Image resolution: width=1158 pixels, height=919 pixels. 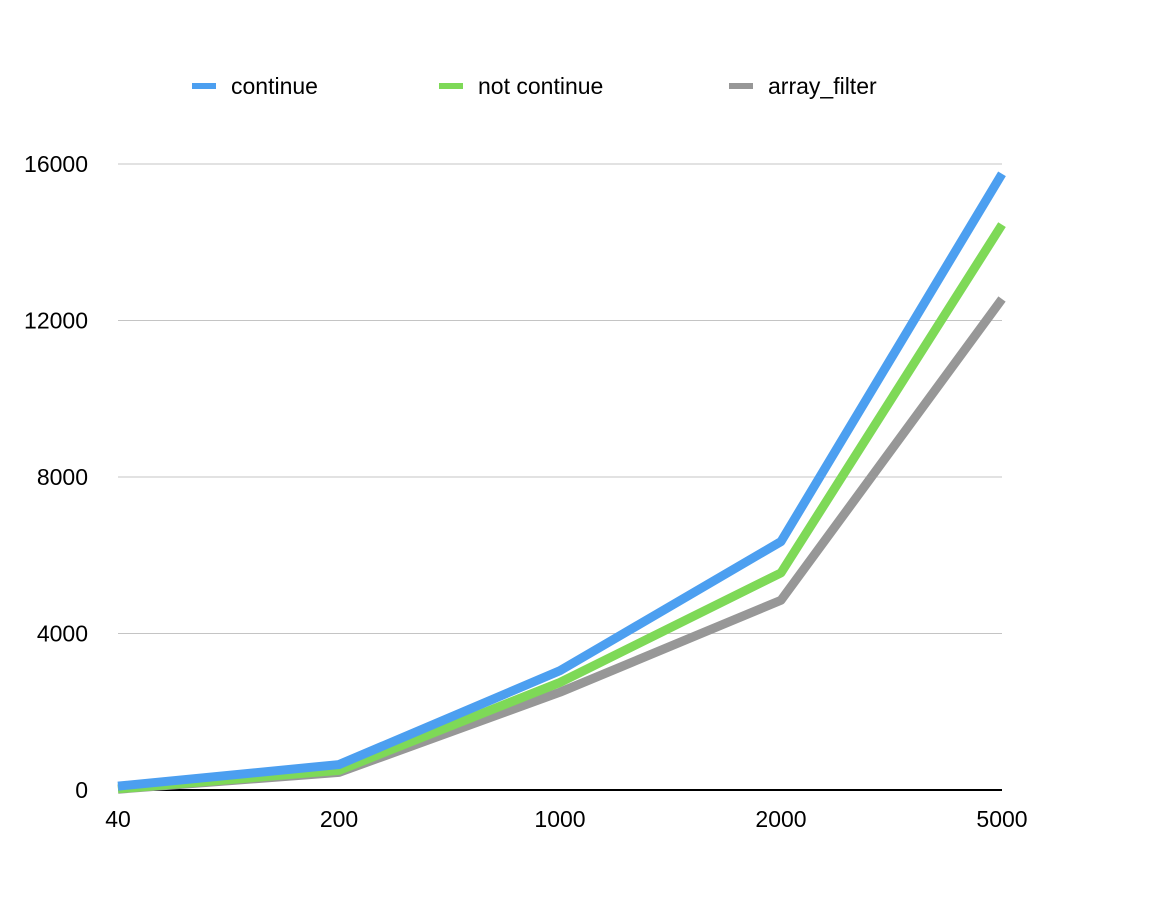 I want to click on x-axis: 40 200 1000 2000 5000, so click(x=566, y=810).